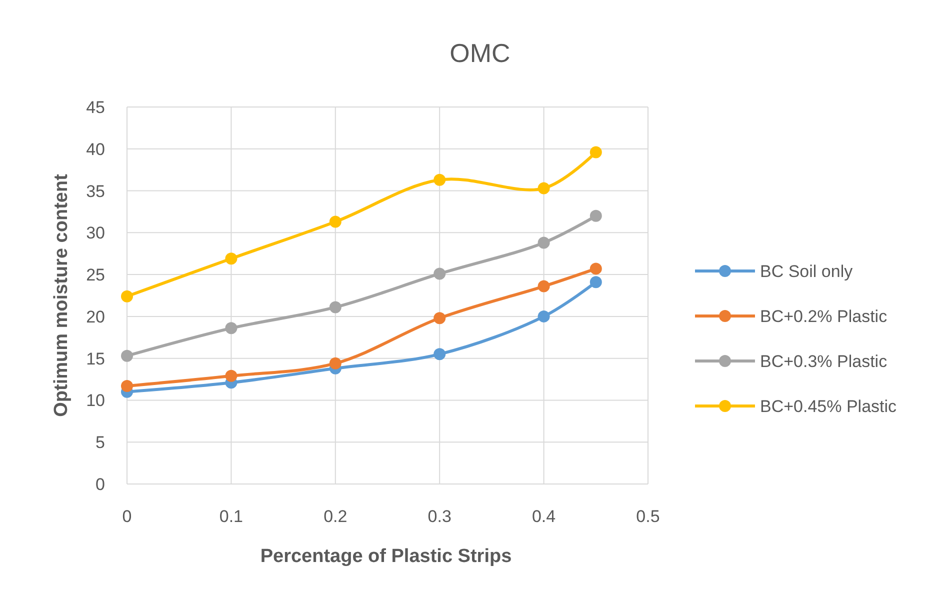 This screenshot has width=938, height=597. I want to click on x-tick-label: 0.1, so click(231, 516).